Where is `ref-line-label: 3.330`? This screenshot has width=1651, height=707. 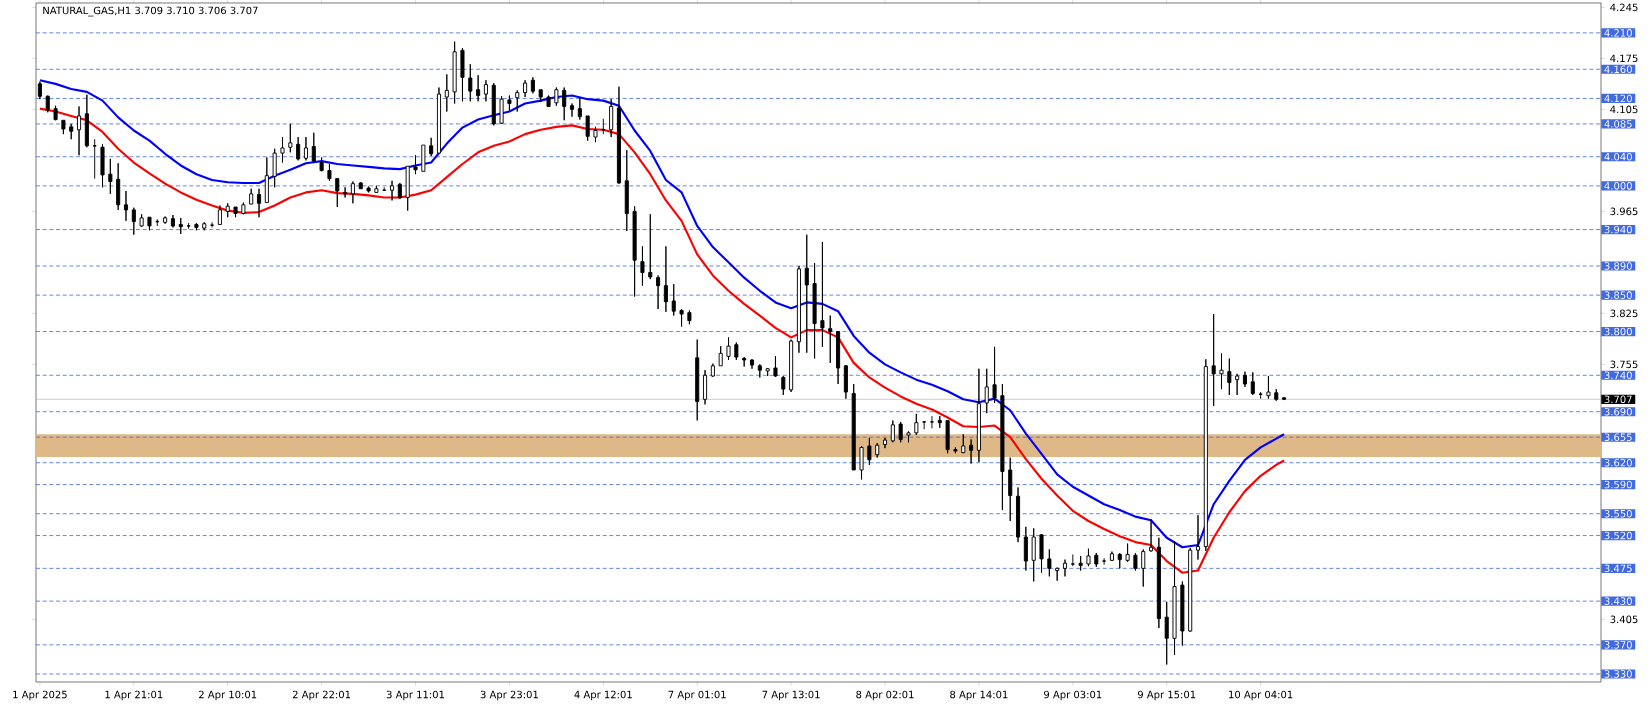 ref-line-label: 3.330 is located at coordinates (1618, 674).